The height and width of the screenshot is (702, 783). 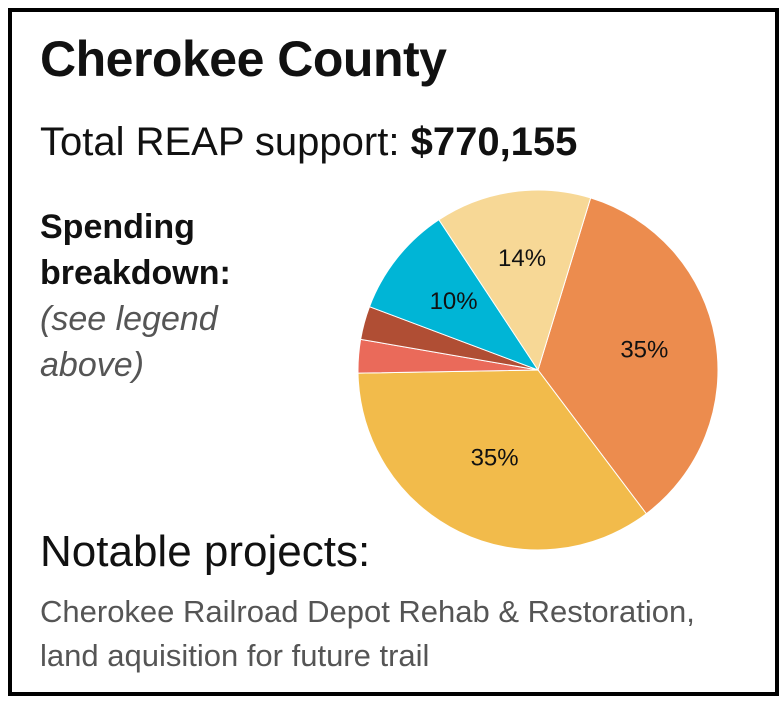 What do you see at coordinates (129, 342) in the screenshot?
I see `legend-note: (see legend above)` at bounding box center [129, 342].